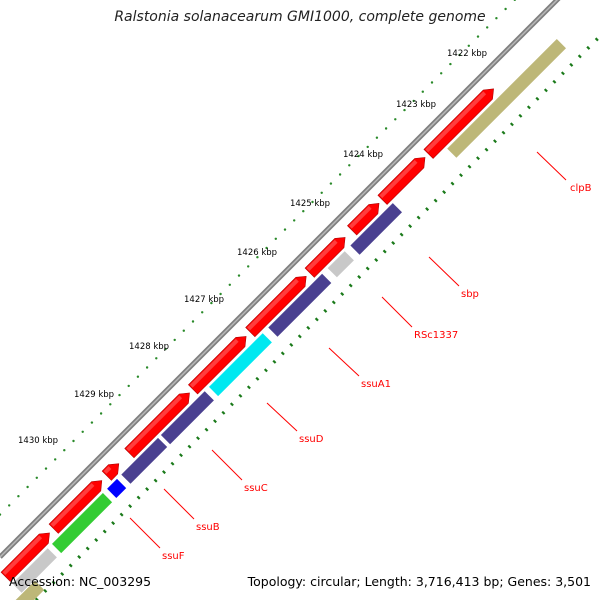 This screenshot has height=600, width=600. What do you see at coordinates (506, 98) in the screenshot?
I see `gene-block-clpB` at bounding box center [506, 98].